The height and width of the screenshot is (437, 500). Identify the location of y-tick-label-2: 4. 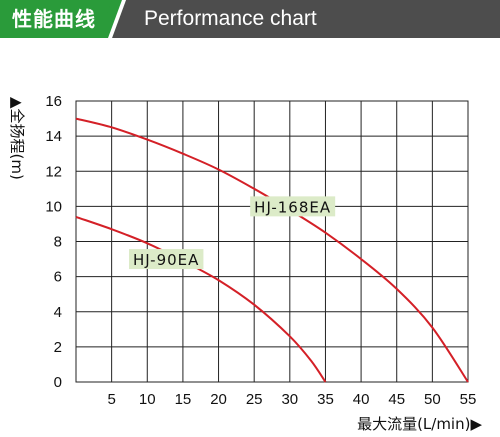
(58, 312).